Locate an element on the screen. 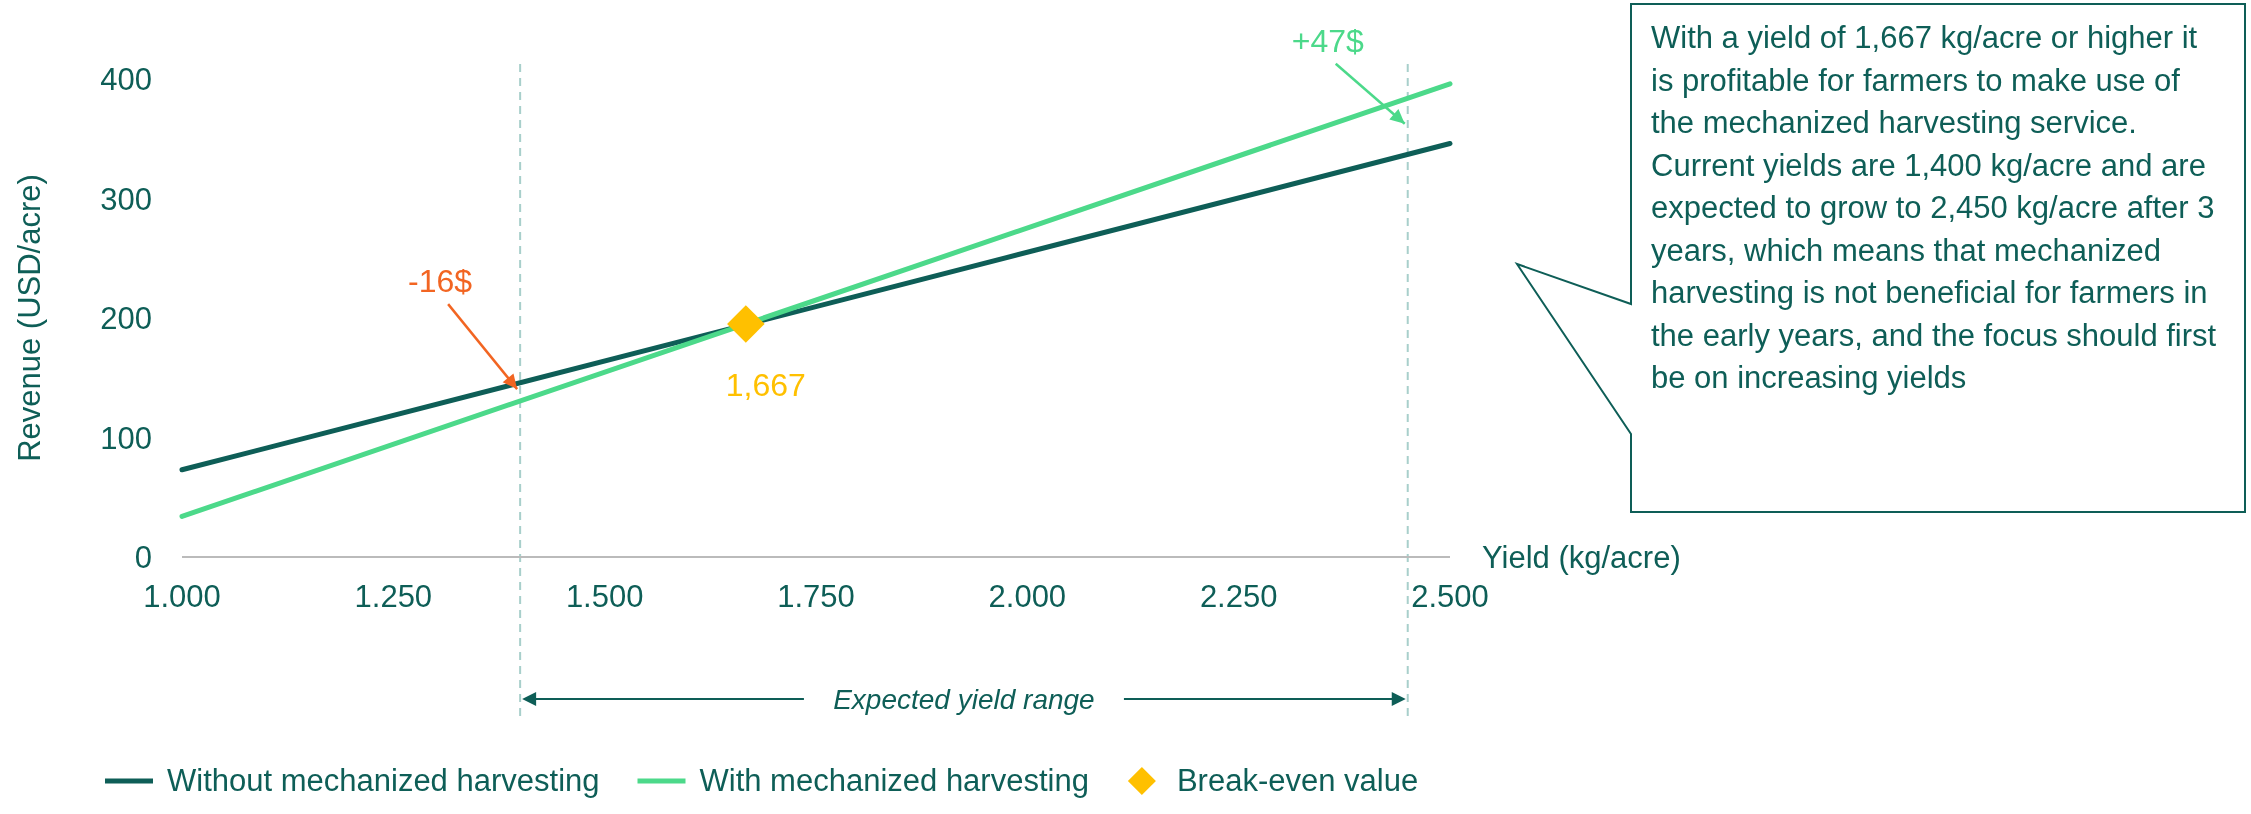 Image resolution: width=2251 pixels, height=814 pixels. x-tick-label: 2.000 is located at coordinates (1027, 596).